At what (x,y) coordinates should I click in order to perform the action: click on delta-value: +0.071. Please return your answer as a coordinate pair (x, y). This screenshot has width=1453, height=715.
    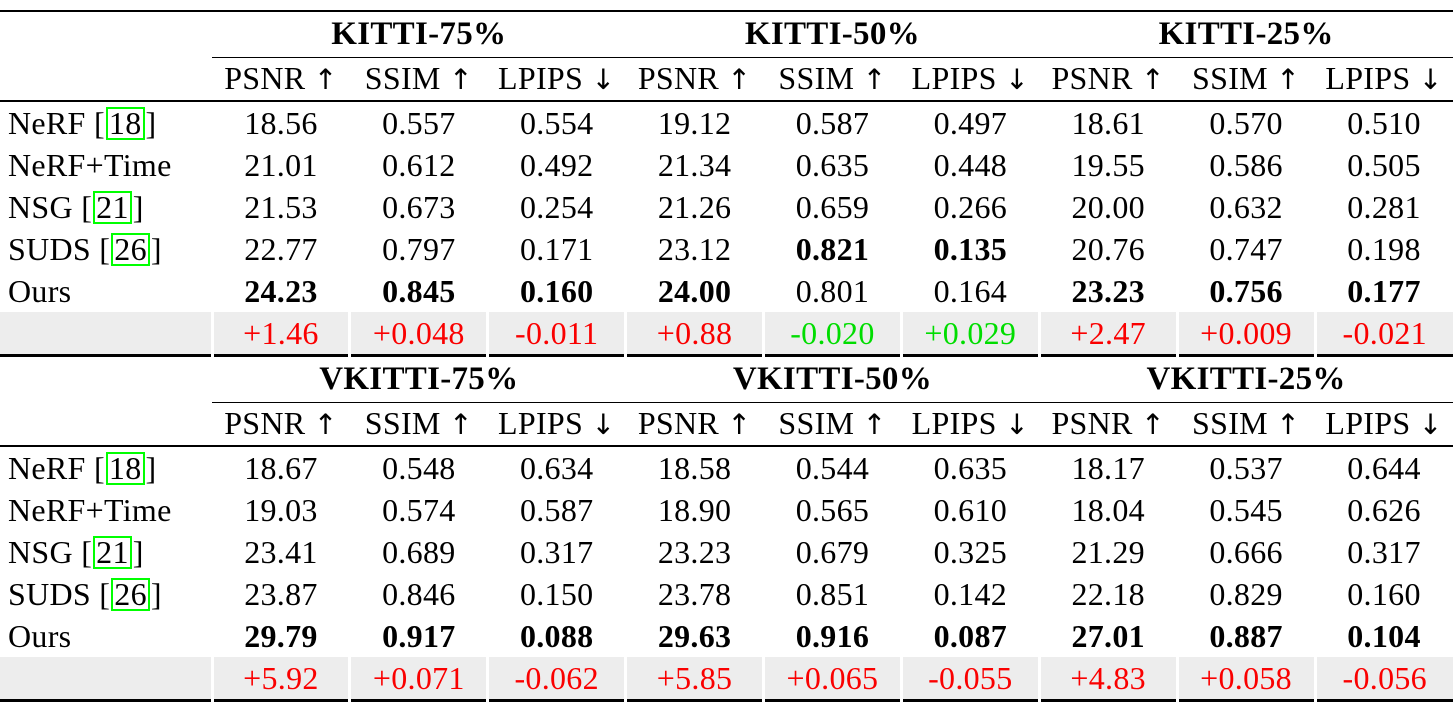
    Looking at the image, I should click on (418, 679).